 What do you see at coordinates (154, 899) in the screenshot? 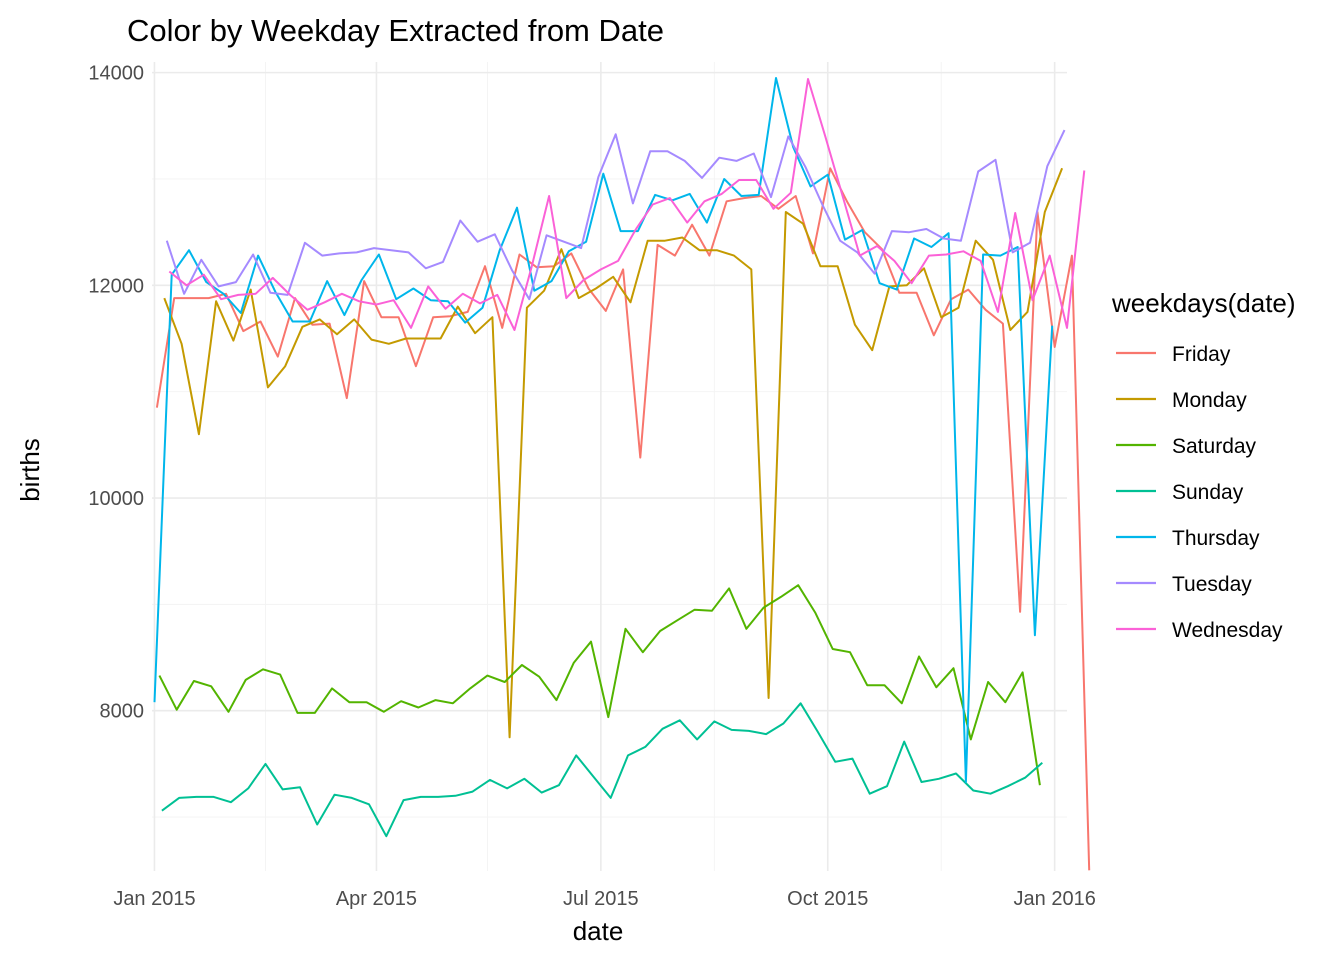
I see `x-tick-label: Jan 2015` at bounding box center [154, 899].